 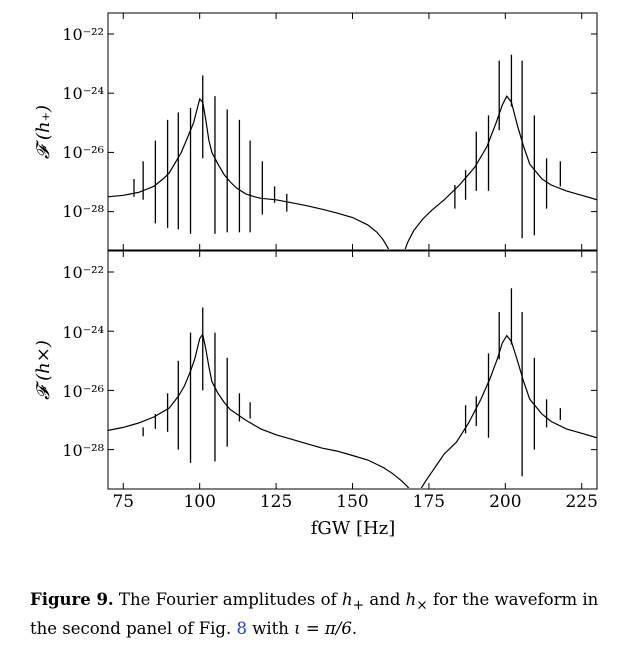 I want to click on caption-label: Figure 9., so click(x=72, y=599).